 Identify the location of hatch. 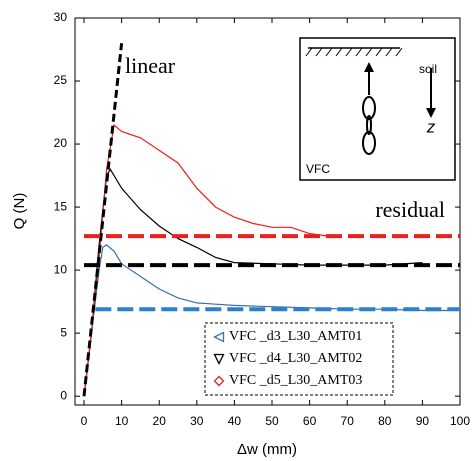
(354, 52).